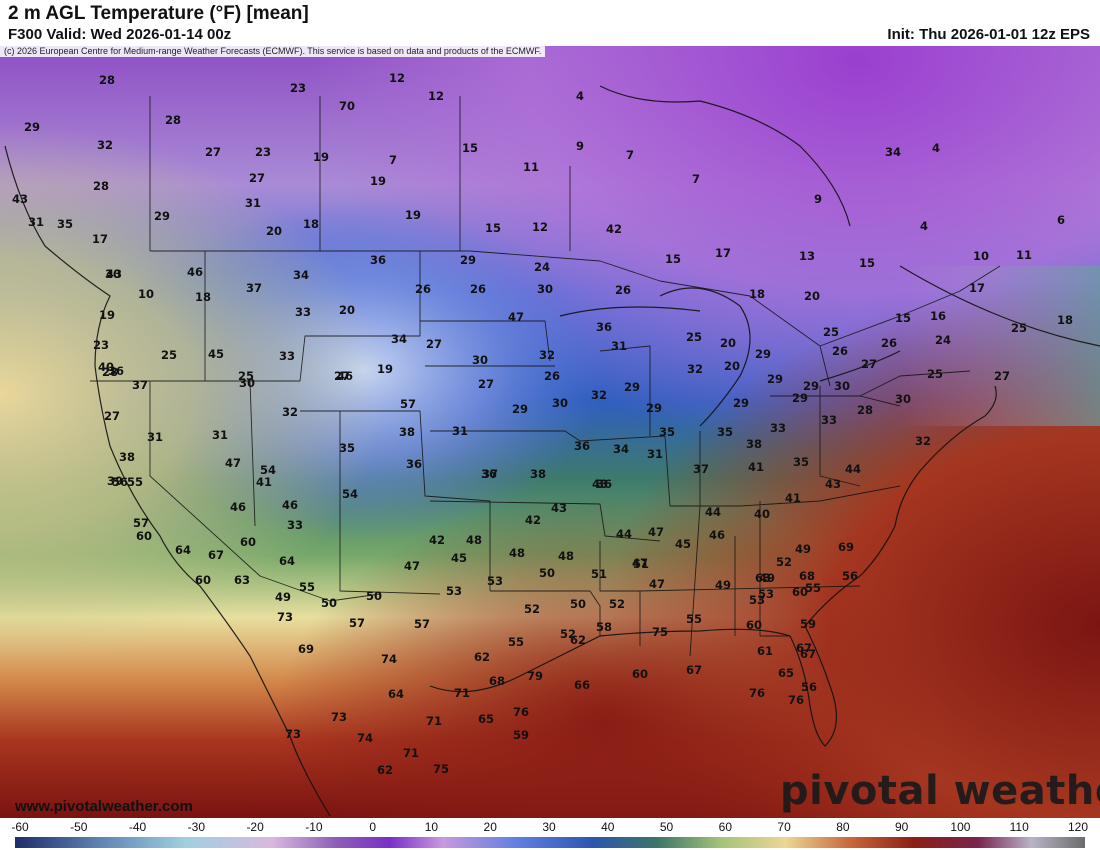  Describe the element at coordinates (580, 146) in the screenshot. I see `temperature-label: 9` at that location.